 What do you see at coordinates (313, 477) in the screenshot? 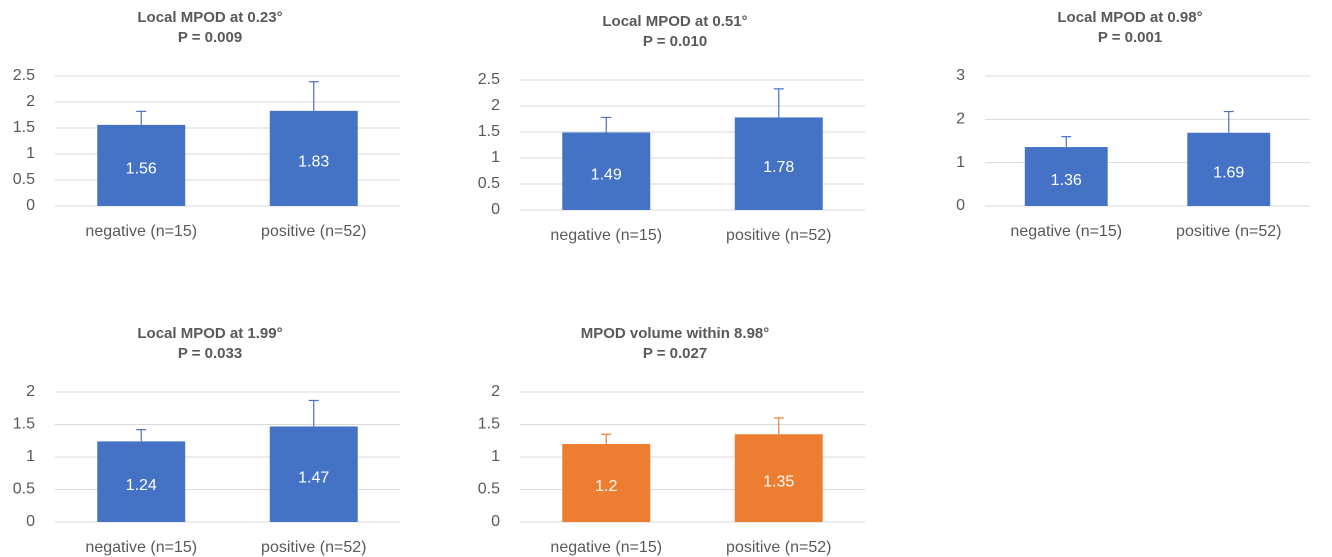
I see `value-label: 1.47` at bounding box center [313, 477].